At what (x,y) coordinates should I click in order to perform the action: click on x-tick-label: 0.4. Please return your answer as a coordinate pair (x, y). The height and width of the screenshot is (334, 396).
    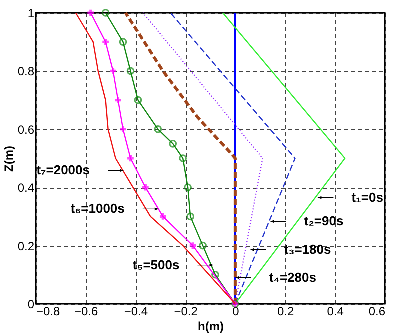
    Looking at the image, I should click on (335, 311).